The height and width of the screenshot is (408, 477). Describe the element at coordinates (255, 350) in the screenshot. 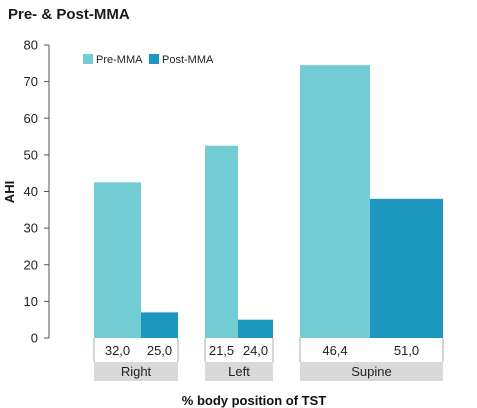

I see `pct-label-post-mma-left: 24,0` at that location.